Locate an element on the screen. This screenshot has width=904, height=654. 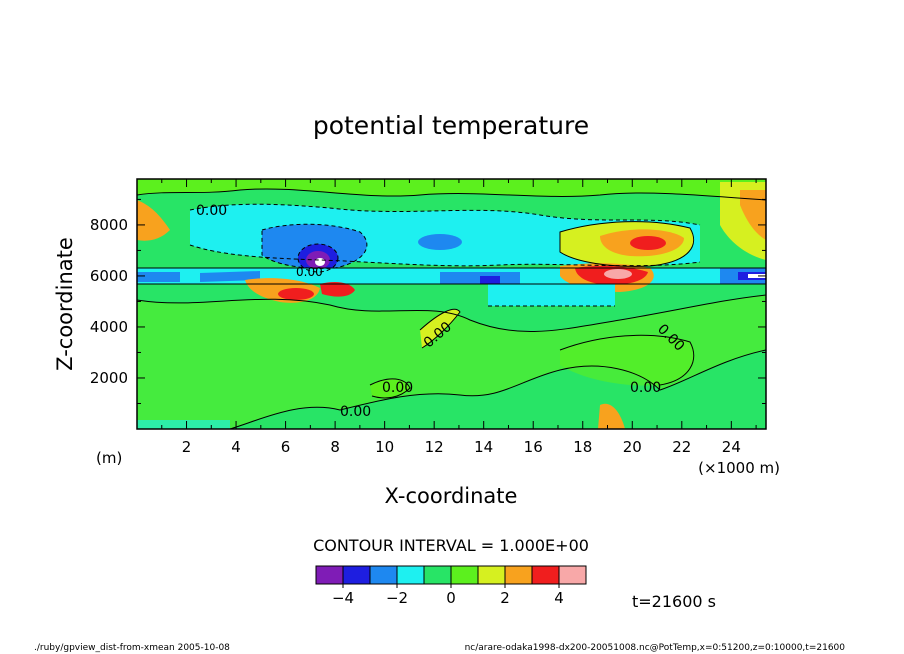
x-tick-label: 22 is located at coordinates (681, 447).